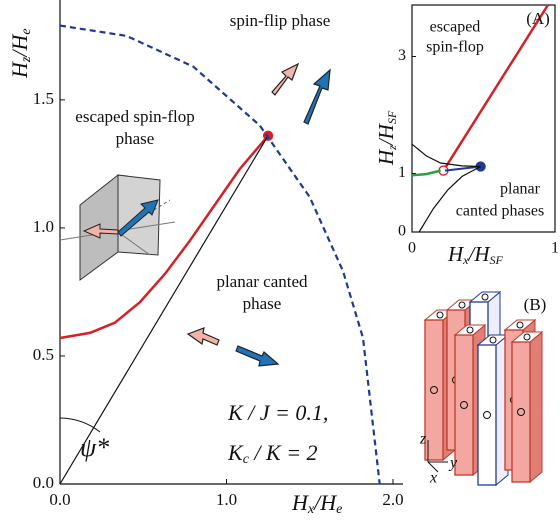 The height and width of the screenshot is (529, 560). I want to click on axis-name: x, so click(433, 478).